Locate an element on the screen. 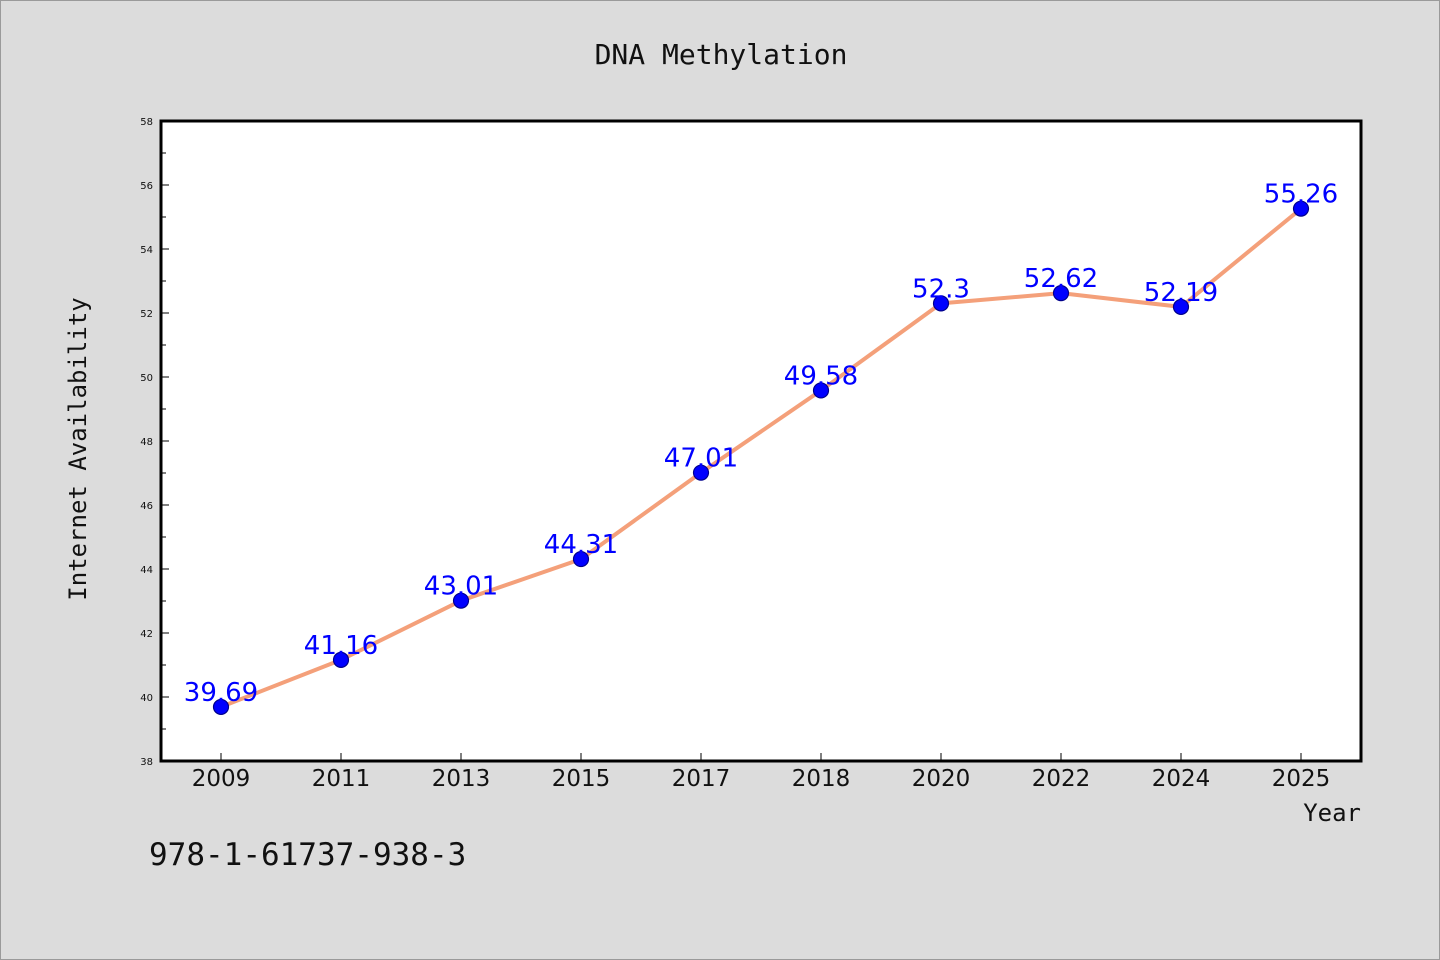 The height and width of the screenshot is (960, 1440). x-tick-label: 2009 is located at coordinates (221, 779).